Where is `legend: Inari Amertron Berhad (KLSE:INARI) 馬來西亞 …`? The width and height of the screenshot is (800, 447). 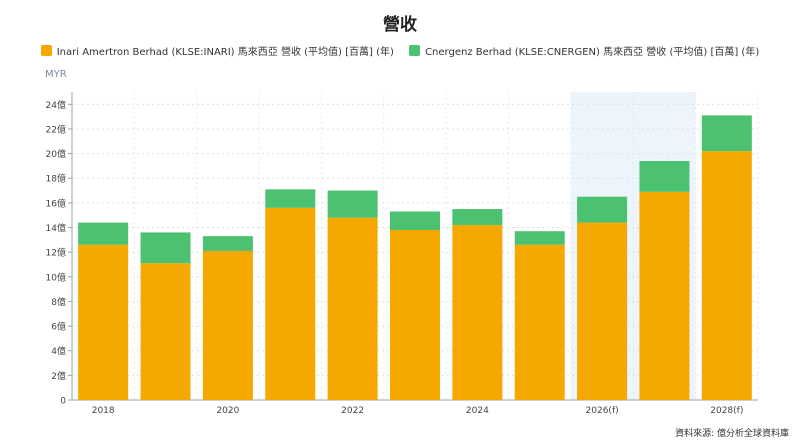 legend: Inari Amertron Berhad (KLSE:INARI) 馬來西亞 … is located at coordinates (400, 50).